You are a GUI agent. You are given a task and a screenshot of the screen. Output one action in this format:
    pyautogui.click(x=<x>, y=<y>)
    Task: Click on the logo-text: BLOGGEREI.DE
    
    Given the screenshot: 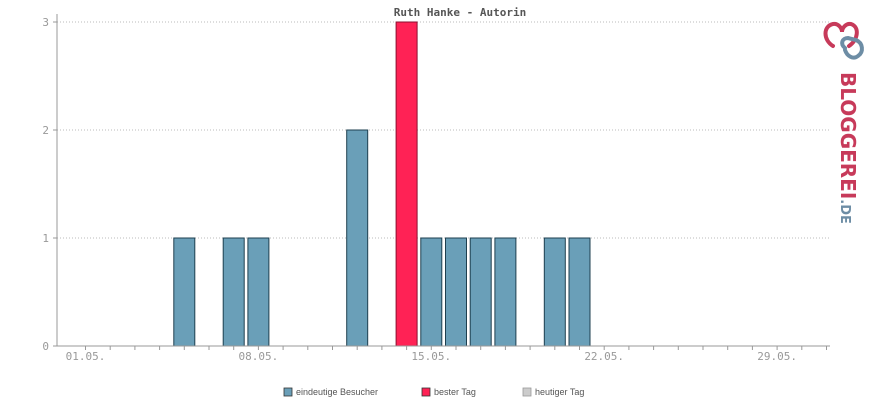 What is the action you would take?
    pyautogui.click(x=848, y=148)
    